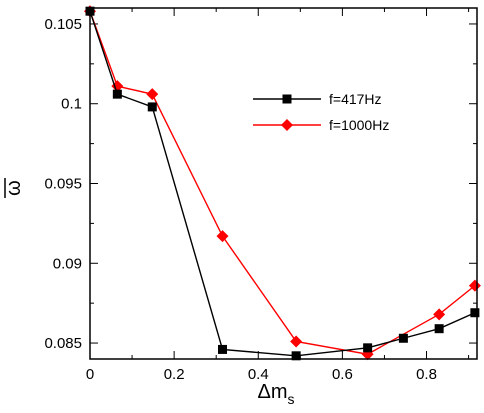  I want to click on x-tick-label: 0.2, so click(174, 374).